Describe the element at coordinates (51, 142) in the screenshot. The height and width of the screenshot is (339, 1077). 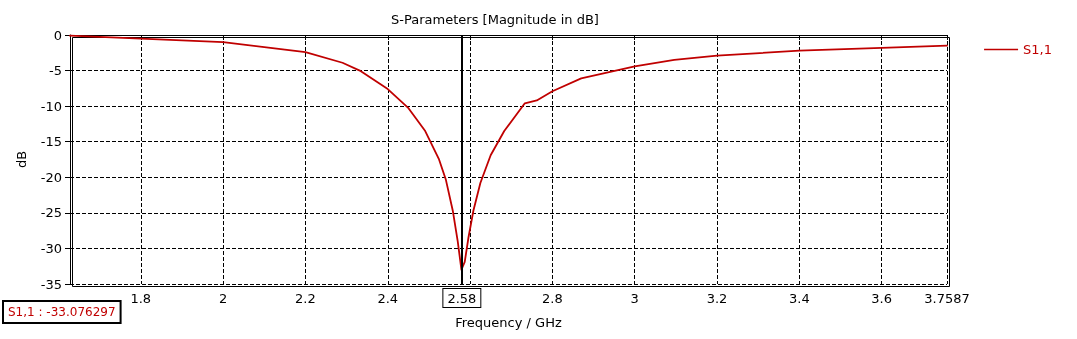
I see `y-tick-label: -15` at that location.